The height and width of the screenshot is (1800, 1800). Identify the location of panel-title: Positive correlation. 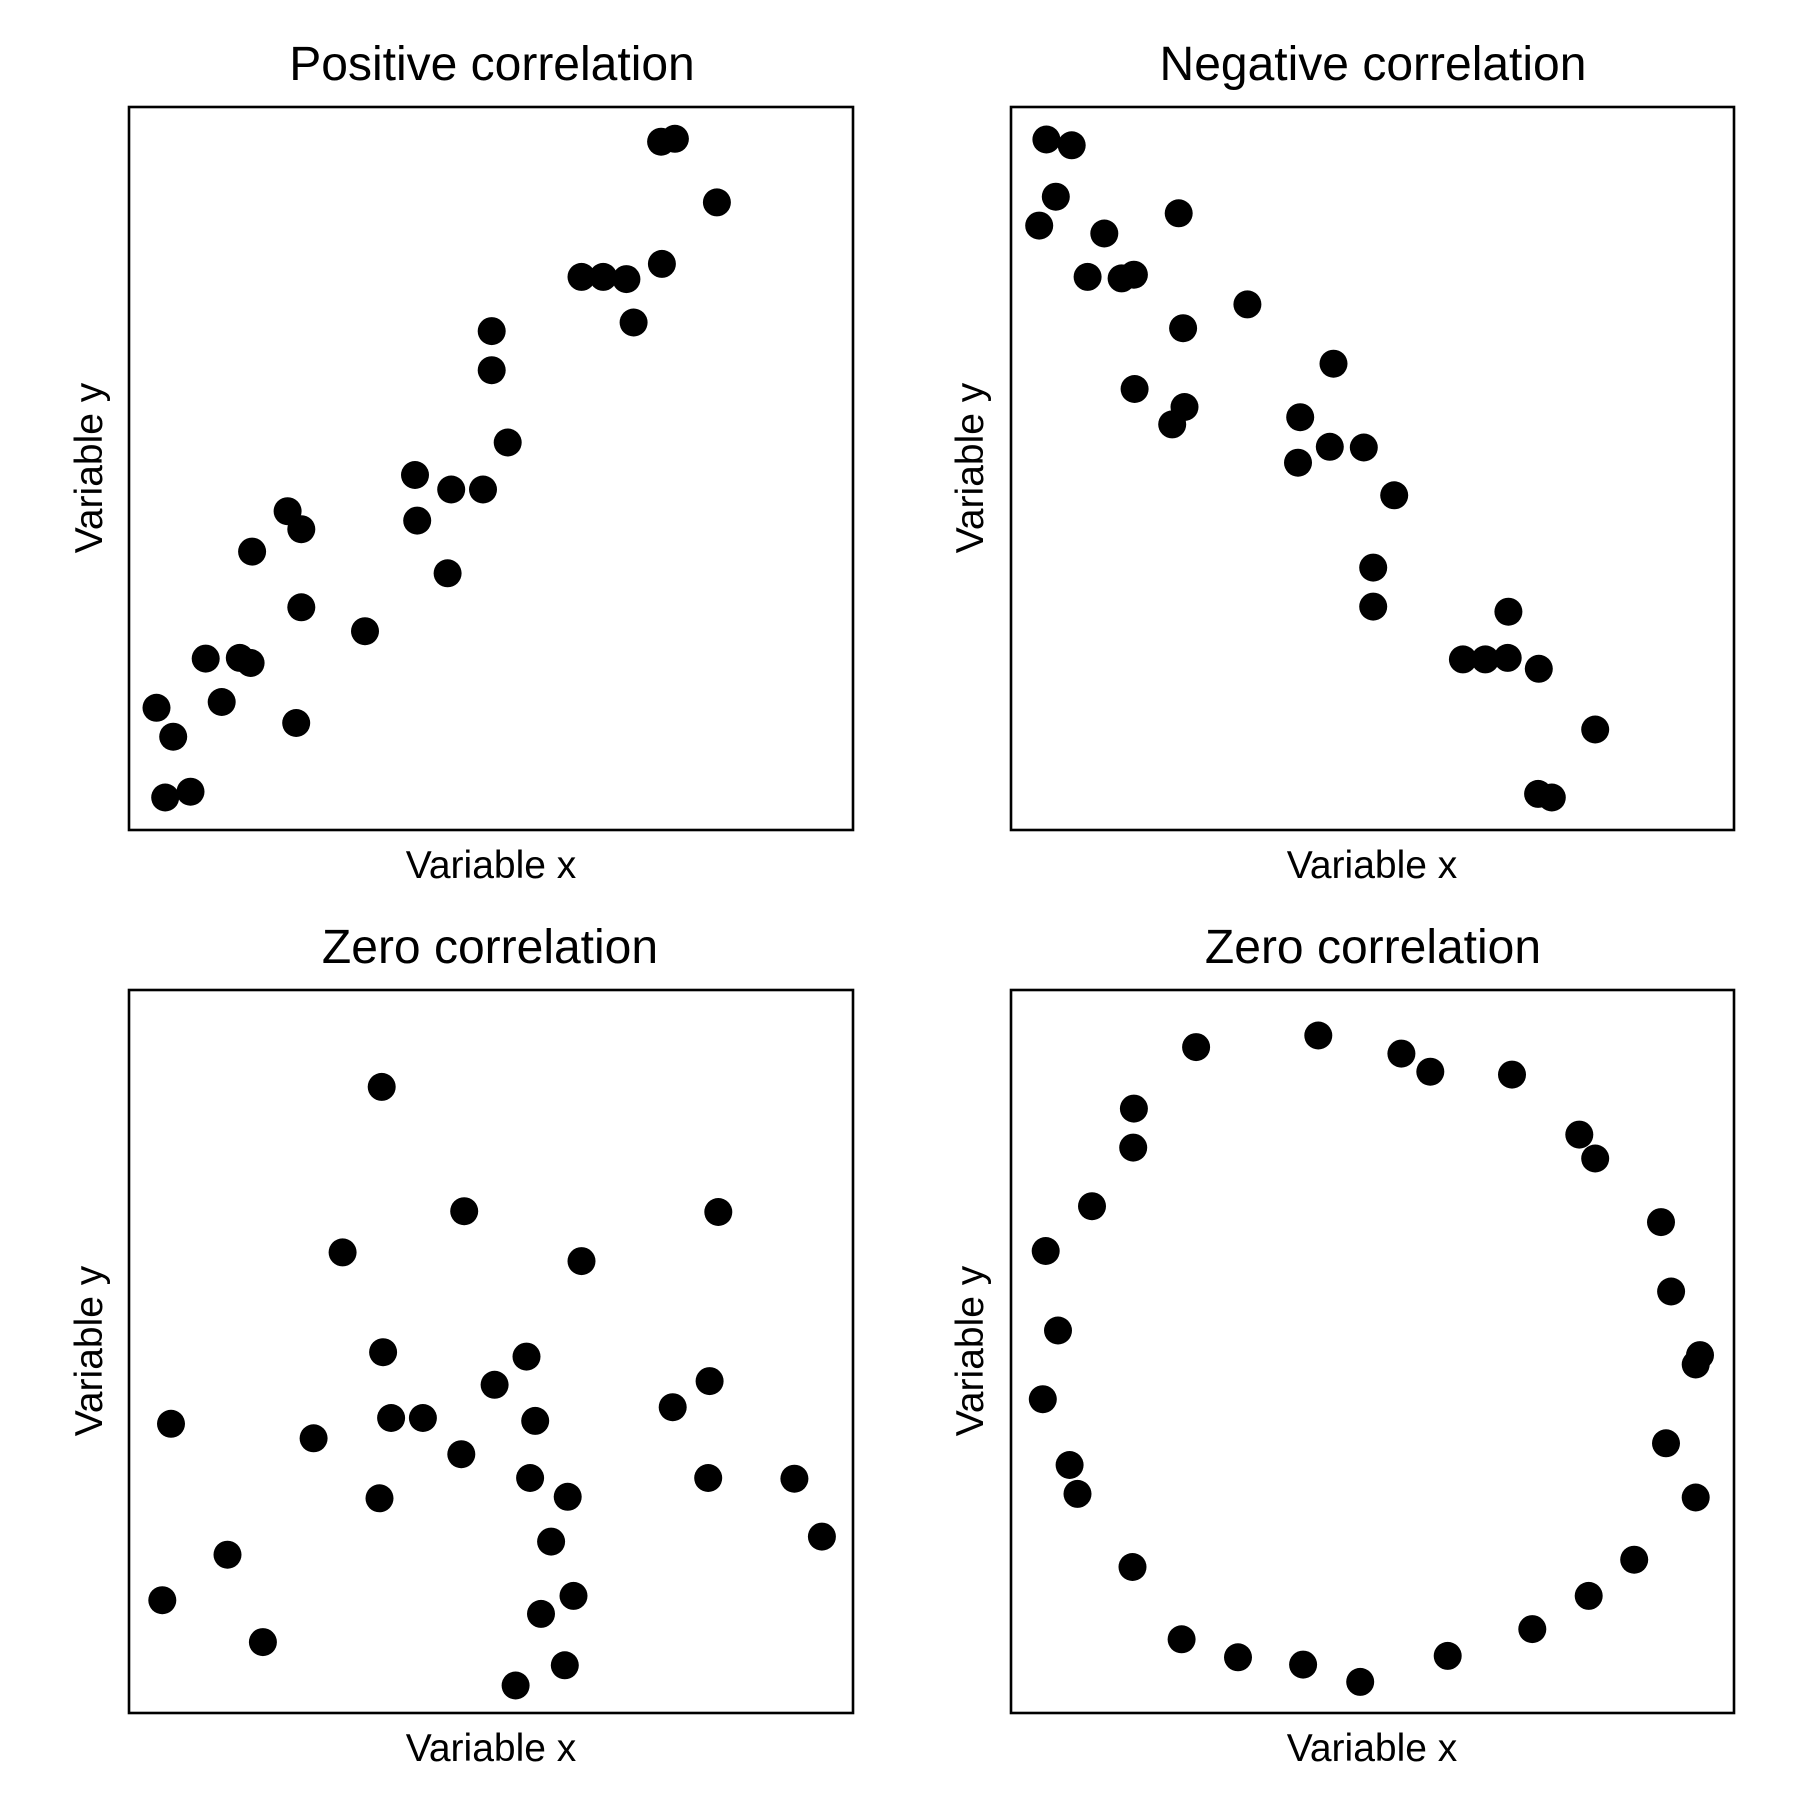
(492, 64).